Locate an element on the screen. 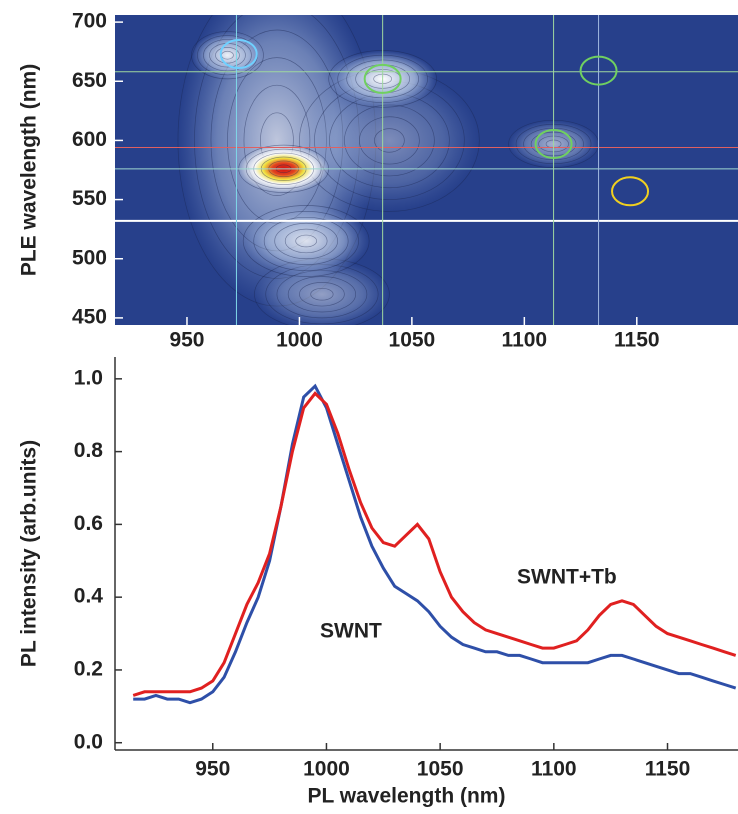 The height and width of the screenshot is (814, 738). series-label: SWNT+Tb is located at coordinates (567, 577).